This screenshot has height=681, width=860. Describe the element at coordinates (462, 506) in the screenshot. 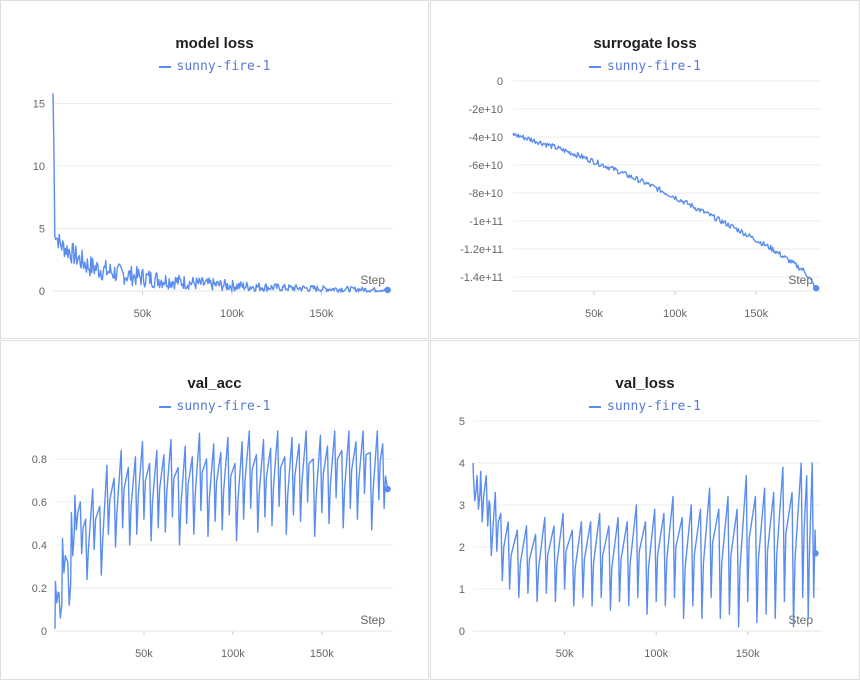

I see `y-tick-label: 3` at that location.